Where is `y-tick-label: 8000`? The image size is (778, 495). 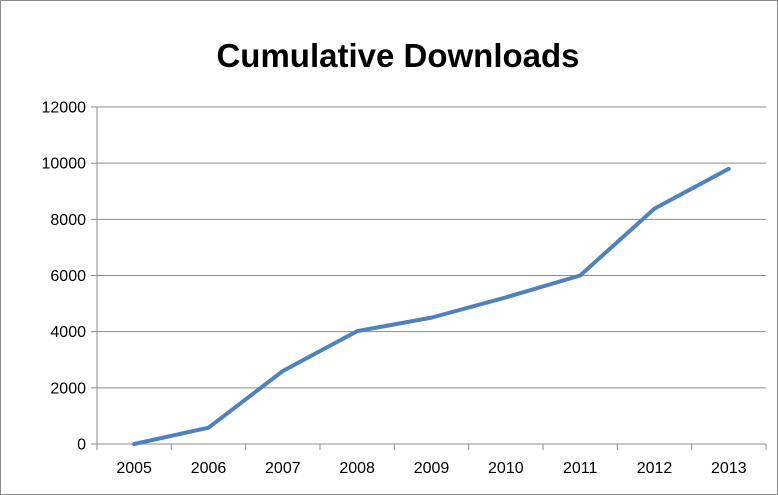
y-tick-label: 8000 is located at coordinates (68, 220).